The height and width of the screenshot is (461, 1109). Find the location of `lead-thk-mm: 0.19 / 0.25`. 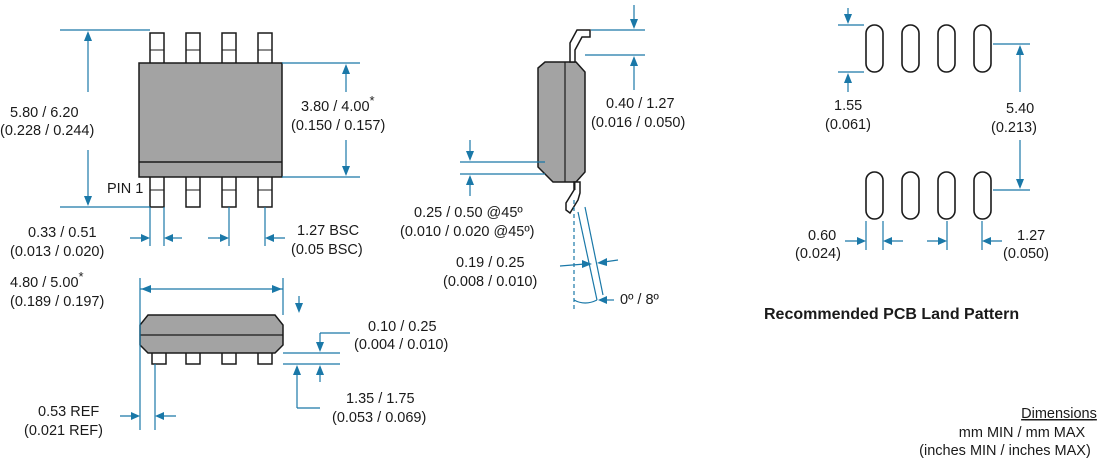

lead-thk-mm: 0.19 / 0.25 is located at coordinates (490, 263).